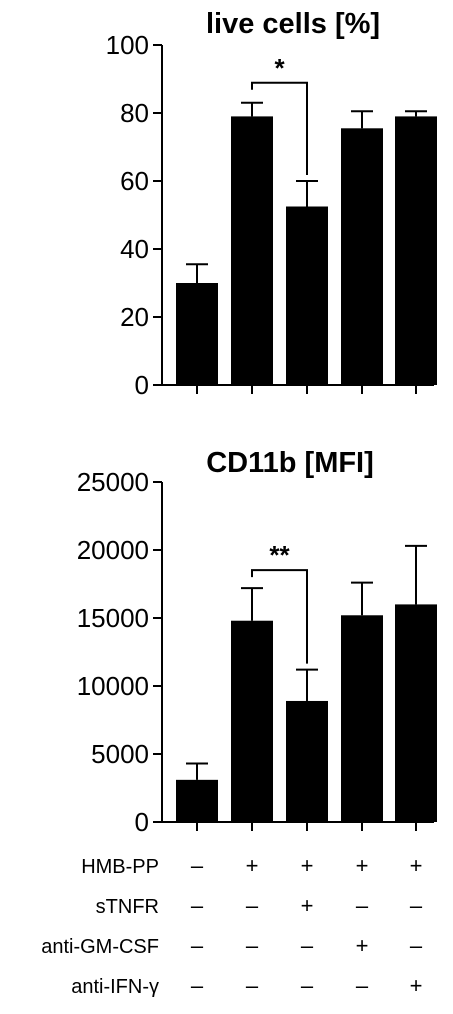 The width and height of the screenshot is (453, 1014). What do you see at coordinates (113, 482) in the screenshot?
I see `chart-2-y-tick-label: 25000` at bounding box center [113, 482].